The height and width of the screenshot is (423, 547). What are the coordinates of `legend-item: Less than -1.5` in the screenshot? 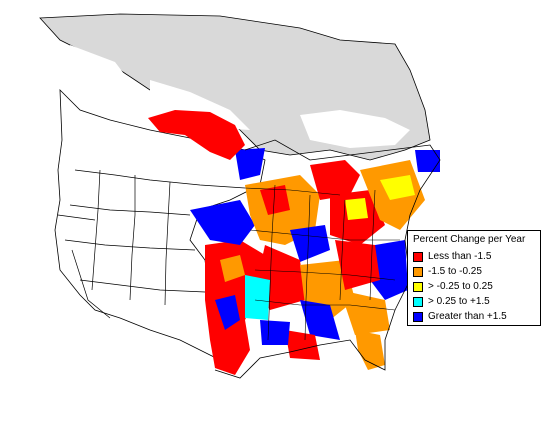 It's located at (476, 256).